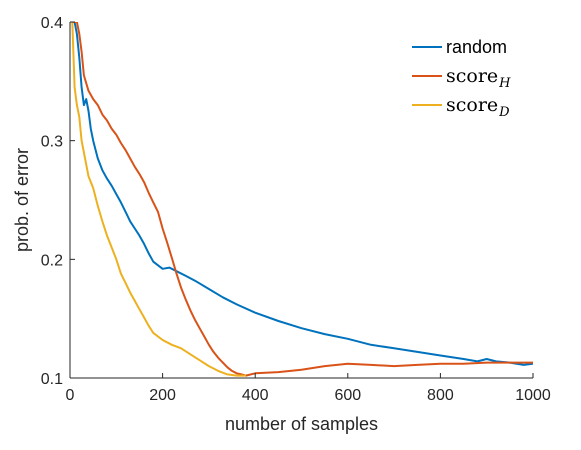  I want to click on y-tick-label: 0.1, so click(52, 379).